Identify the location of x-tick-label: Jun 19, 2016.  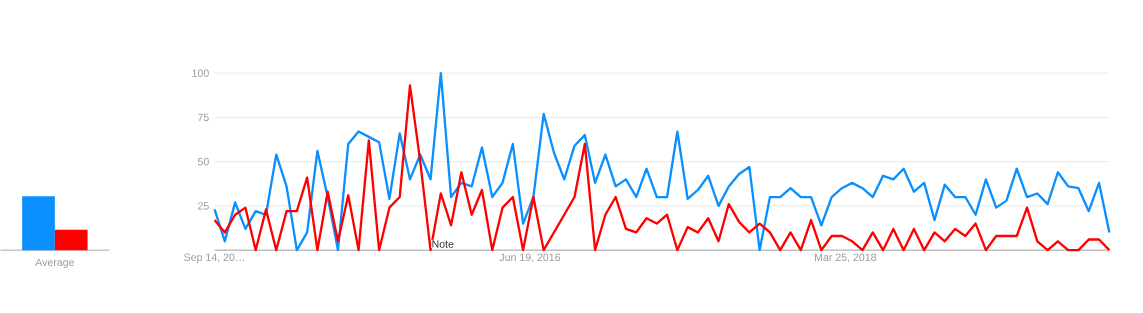
(530, 258).